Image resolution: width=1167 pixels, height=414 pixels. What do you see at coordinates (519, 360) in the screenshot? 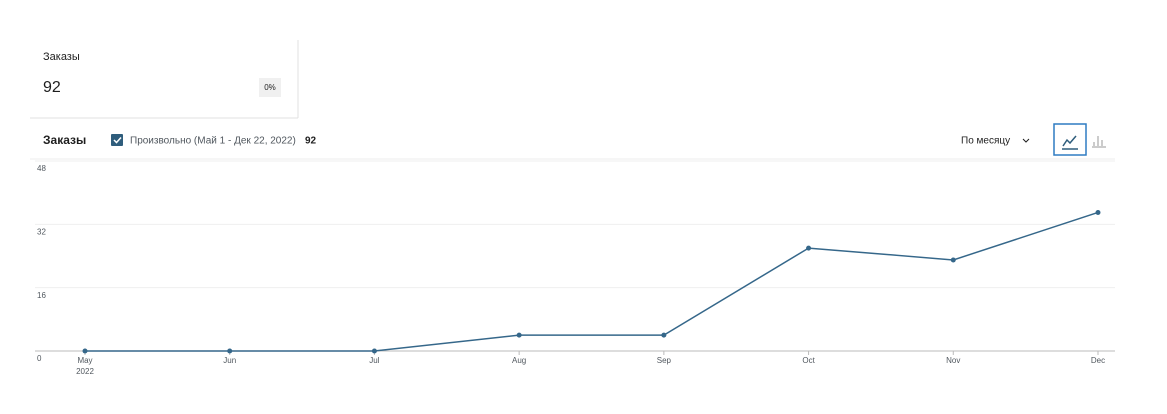
I see `x-tick-label: Aug` at bounding box center [519, 360].